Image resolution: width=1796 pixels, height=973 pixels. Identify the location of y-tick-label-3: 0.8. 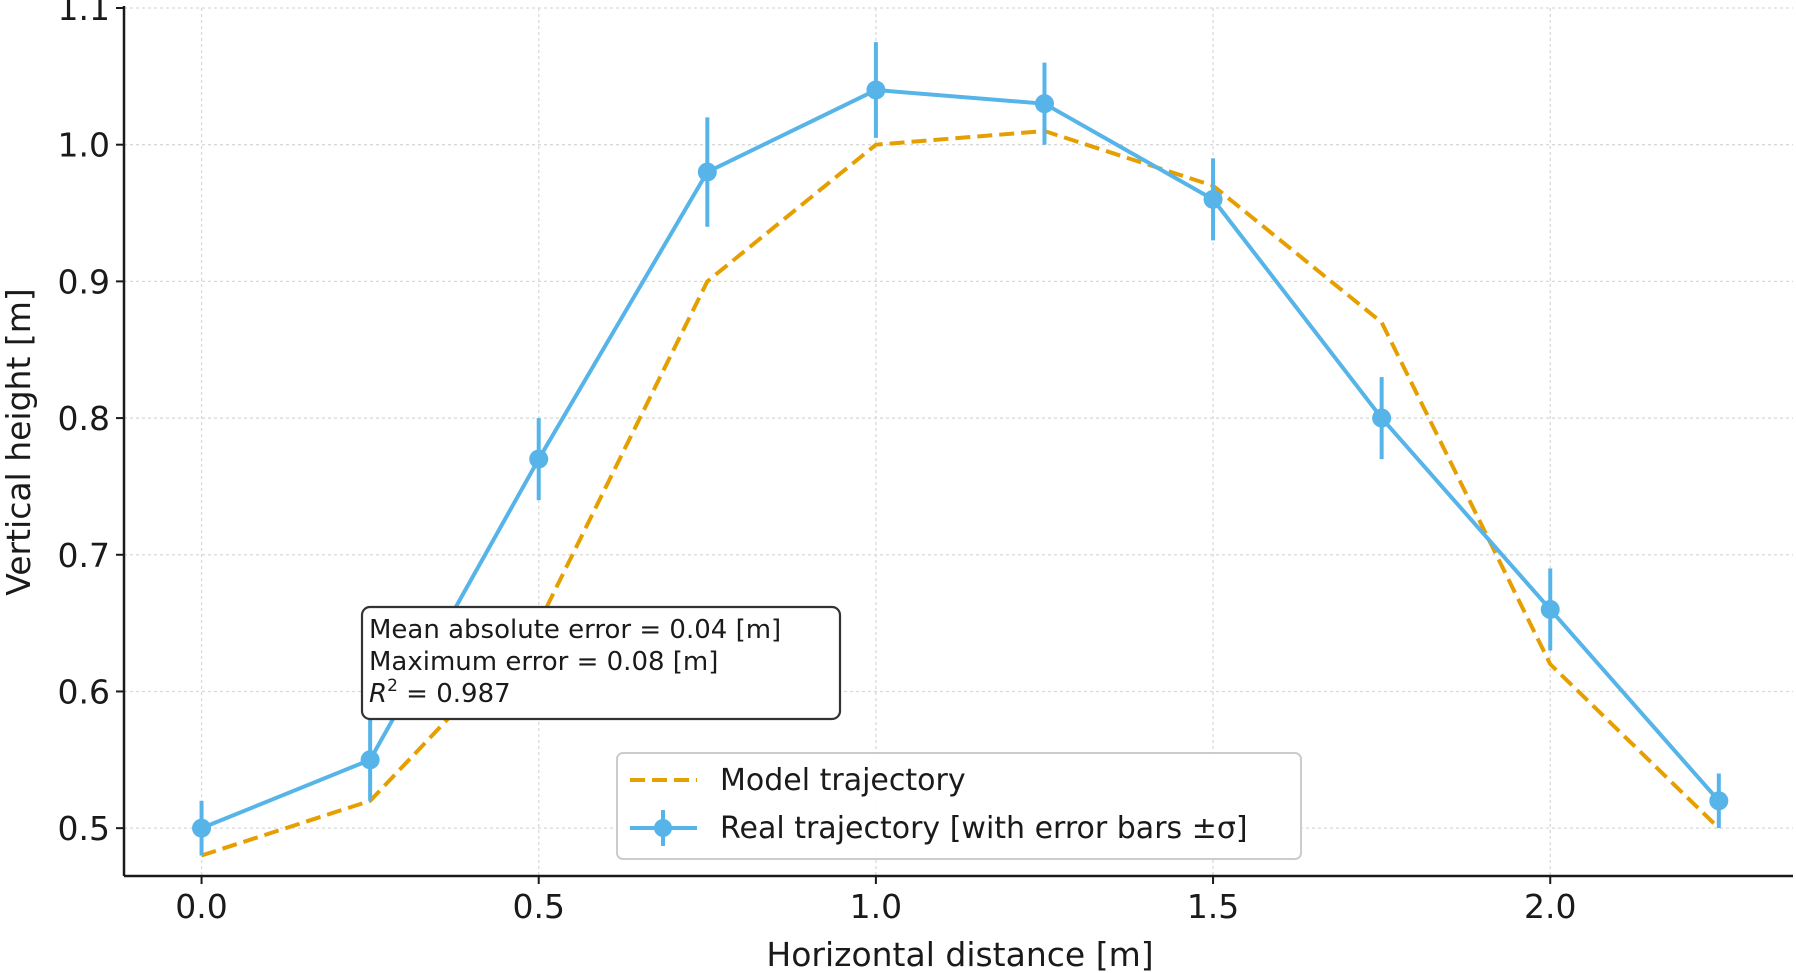
(84, 418).